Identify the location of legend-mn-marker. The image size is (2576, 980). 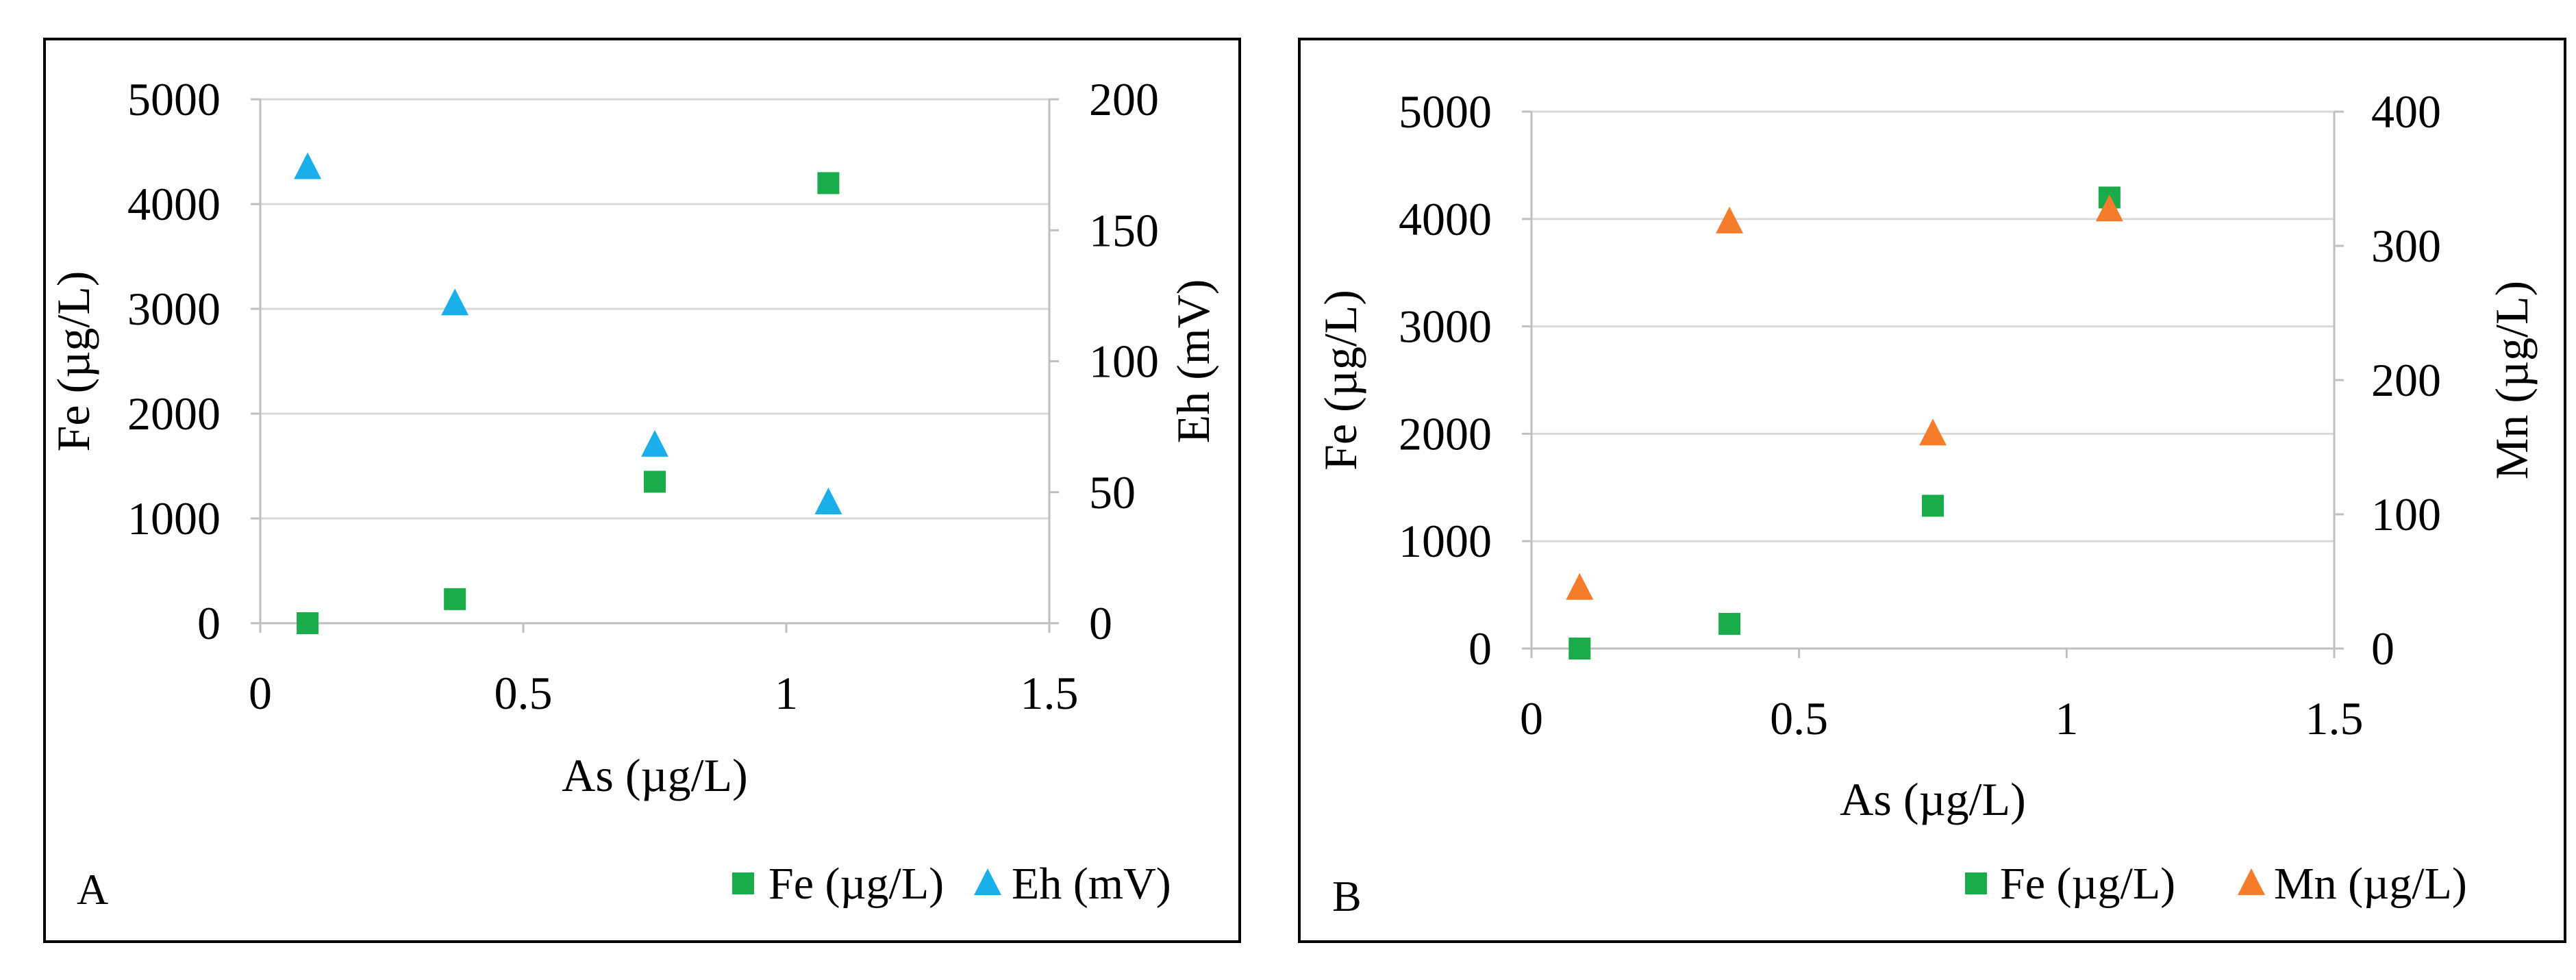
(2251, 882).